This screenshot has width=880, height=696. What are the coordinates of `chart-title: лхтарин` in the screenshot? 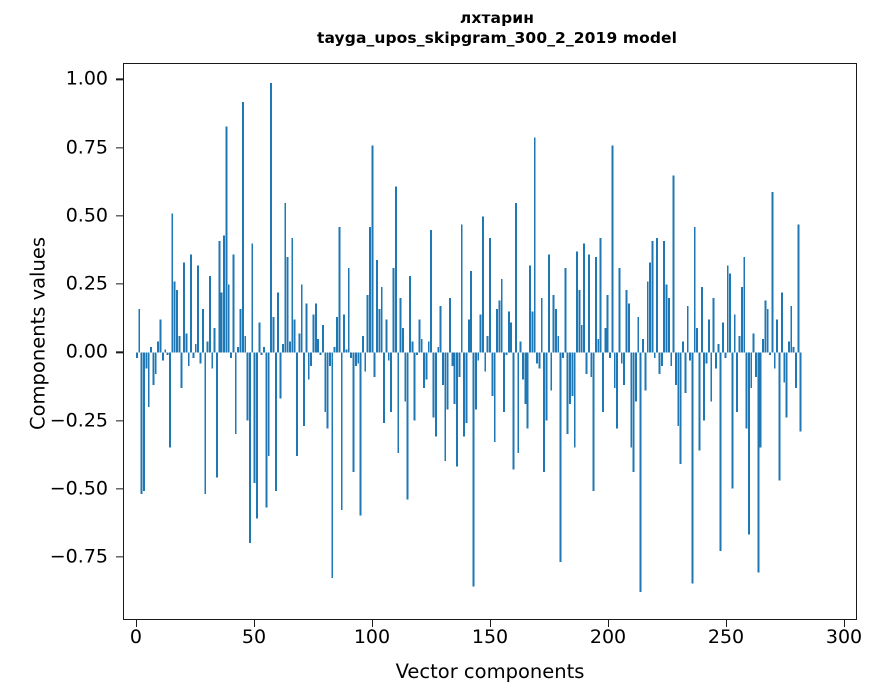 It's located at (497, 18).